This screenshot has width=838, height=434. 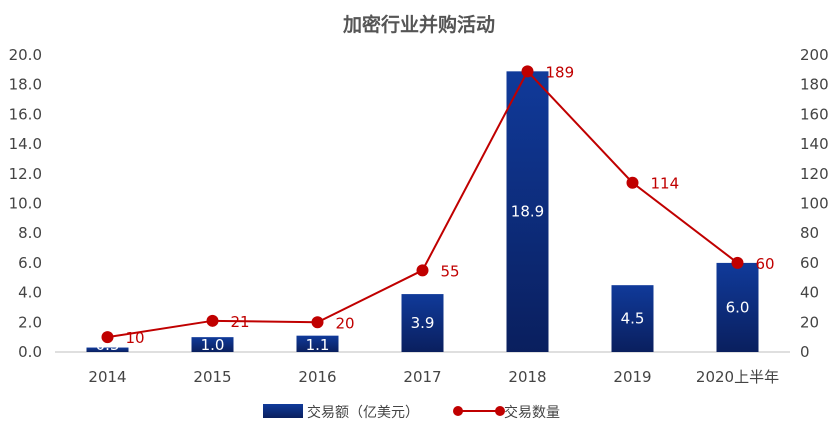 I want to click on line-value-label: 114, so click(x=665, y=184).